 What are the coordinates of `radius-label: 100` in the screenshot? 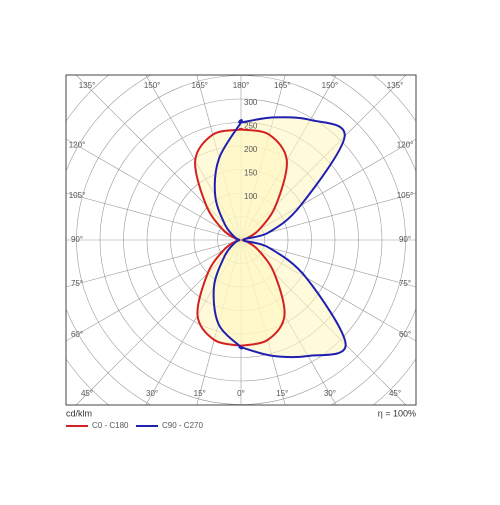 It's located at (251, 196).